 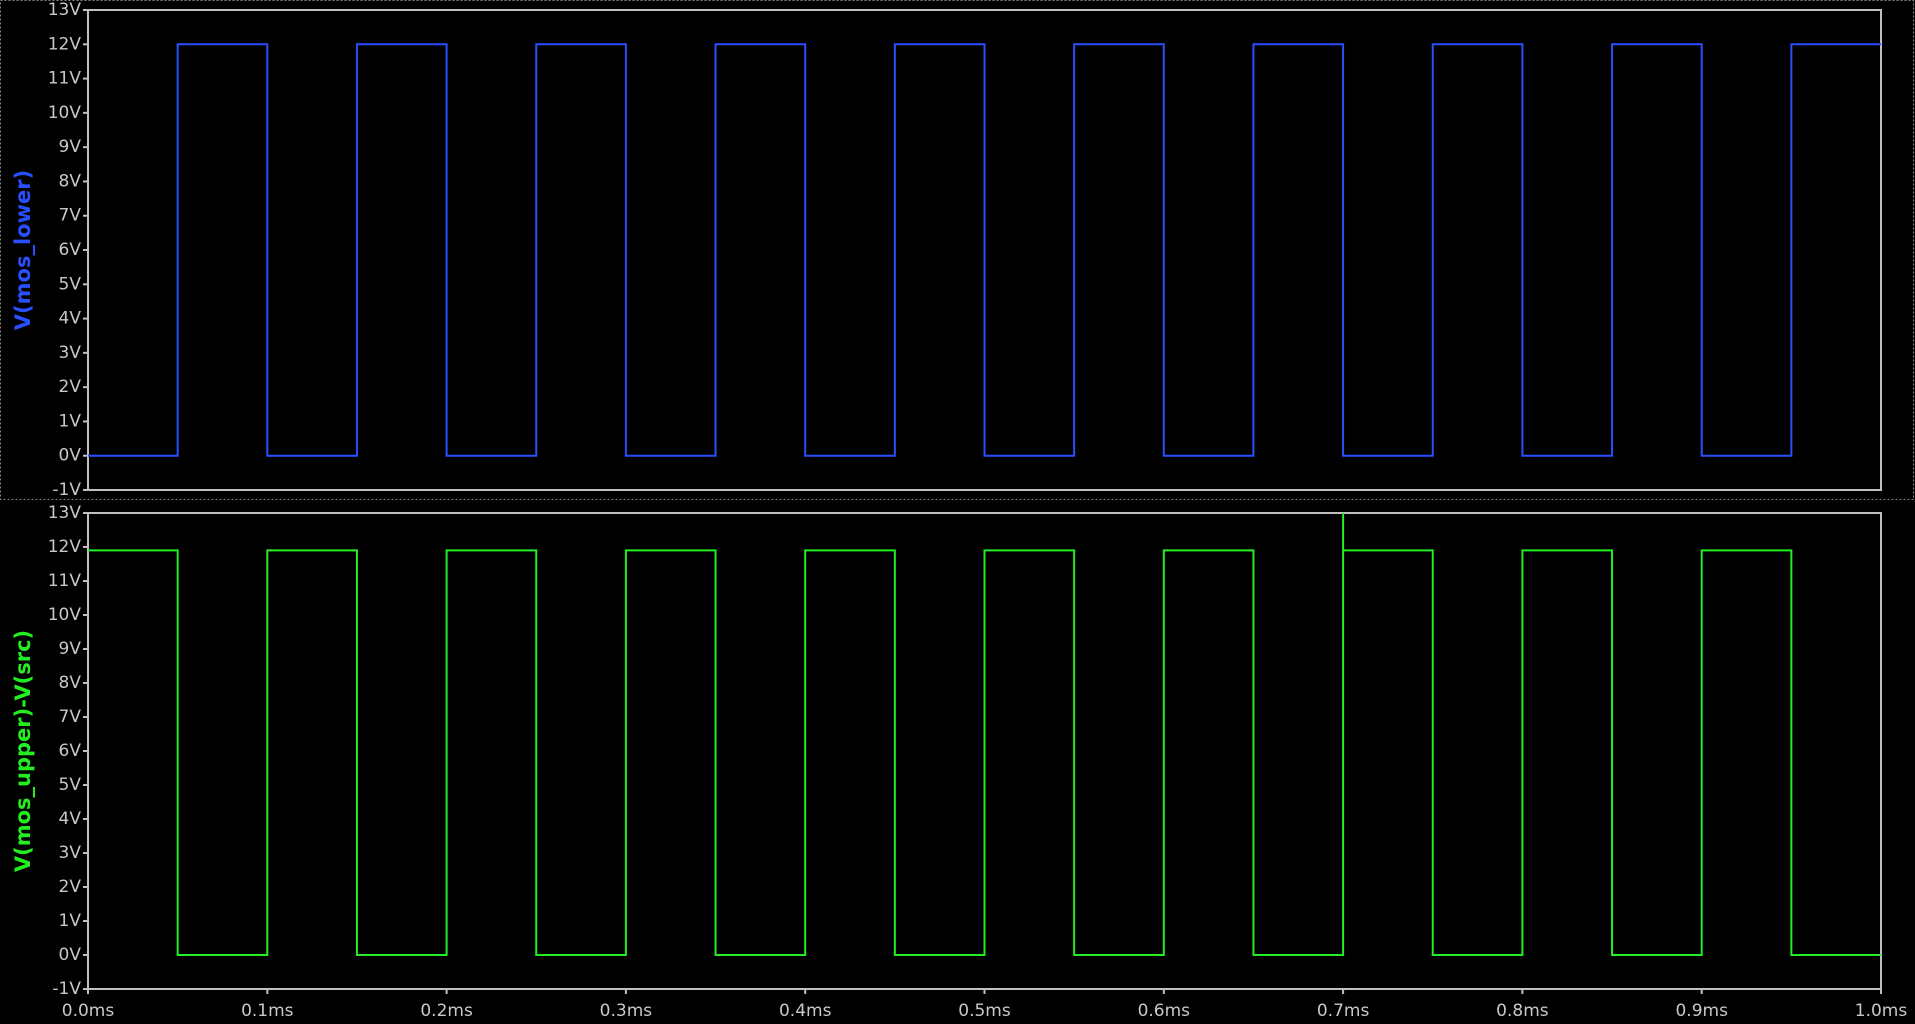 What do you see at coordinates (1881, 1011) in the screenshot?
I see `x-tick-label: 1.0ms` at bounding box center [1881, 1011].